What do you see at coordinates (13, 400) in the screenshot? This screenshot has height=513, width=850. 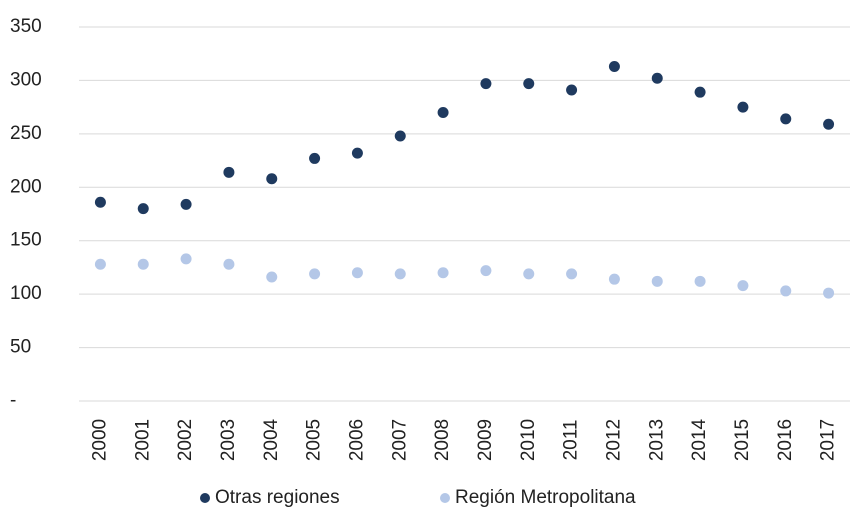 I see `y-tick-label: -` at bounding box center [13, 400].